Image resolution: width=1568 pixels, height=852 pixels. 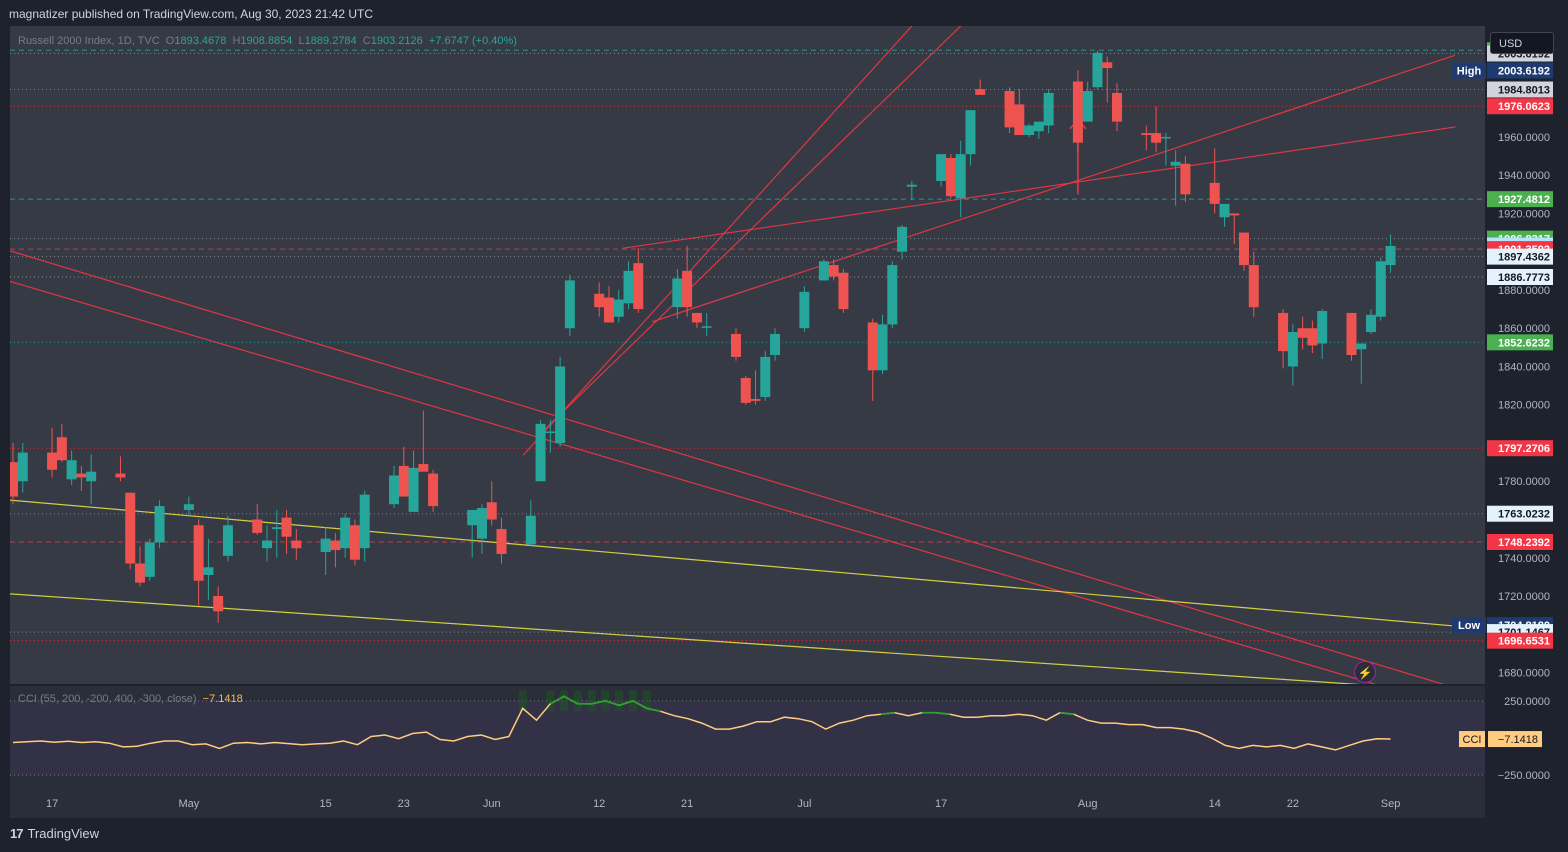 What do you see at coordinates (701, 723) in the screenshot?
I see `cci-line` at bounding box center [701, 723].